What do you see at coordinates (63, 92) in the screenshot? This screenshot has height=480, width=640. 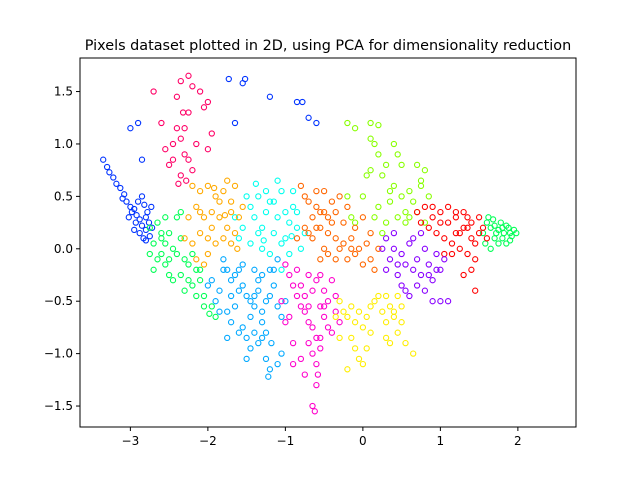 I see `y-tick-label: 1.5` at bounding box center [63, 92].